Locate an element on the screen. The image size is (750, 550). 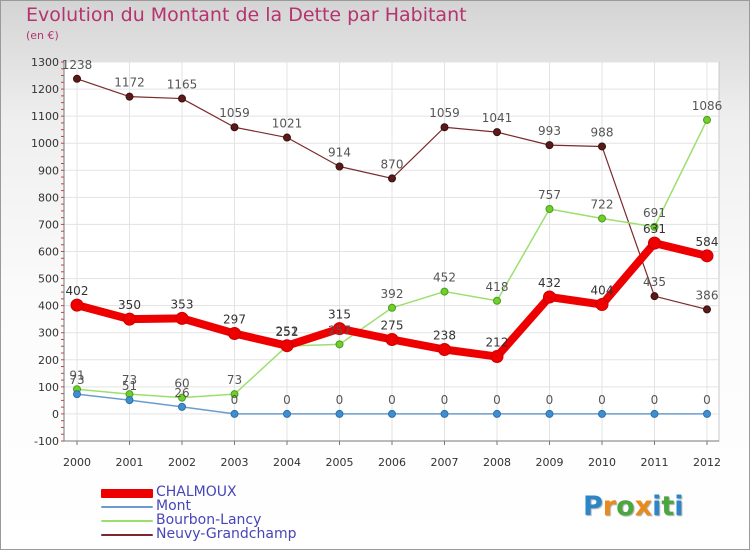
y-tick-label: 0 is located at coordinates (55, 414).